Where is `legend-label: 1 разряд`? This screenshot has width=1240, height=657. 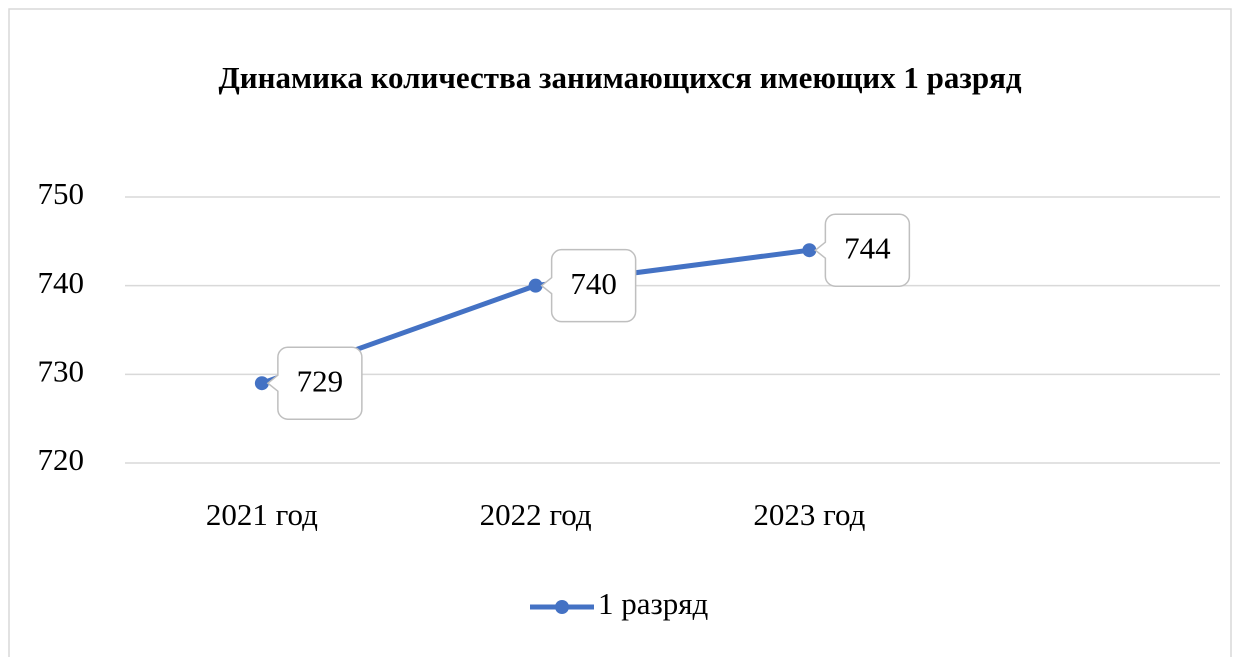
legend-label: 1 разряд is located at coordinates (653, 603).